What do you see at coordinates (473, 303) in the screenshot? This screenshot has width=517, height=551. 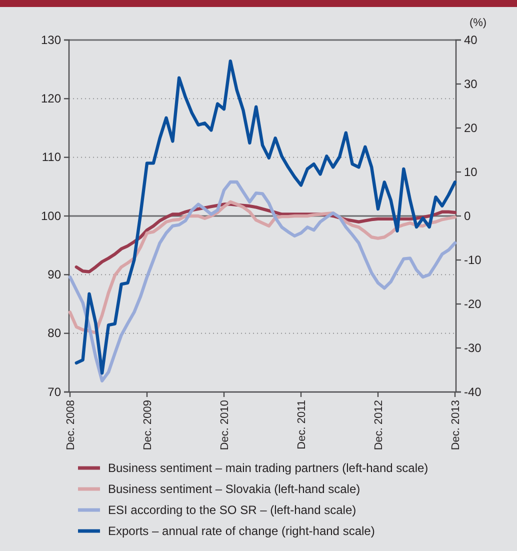 I see `y2-tick-label: -20` at bounding box center [473, 303].